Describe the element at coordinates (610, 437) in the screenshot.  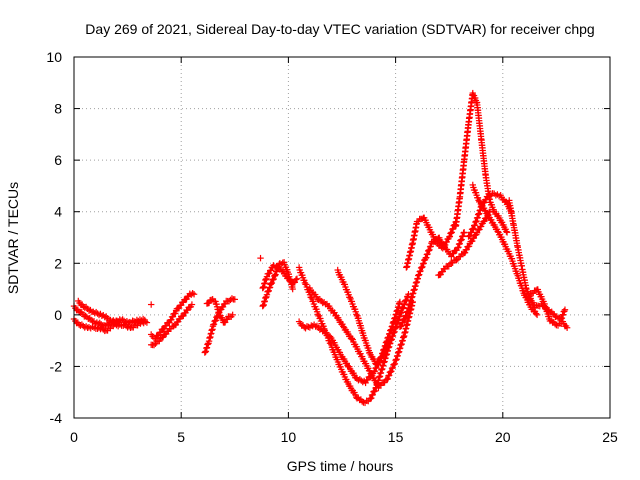
I see `x-tick-label: 25` at that location.